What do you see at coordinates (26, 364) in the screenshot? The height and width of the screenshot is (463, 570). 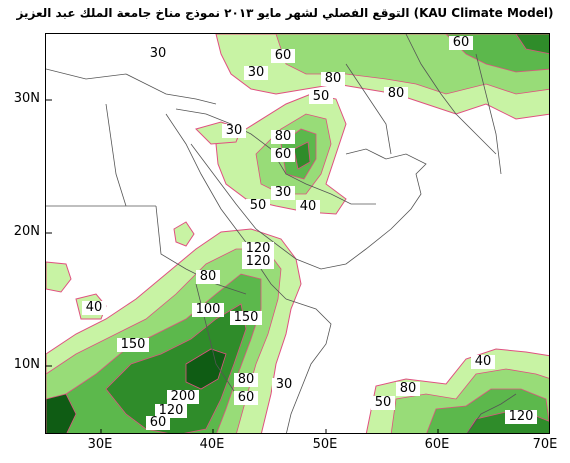 I see `y-axis-label-10n: 10N` at bounding box center [26, 364].